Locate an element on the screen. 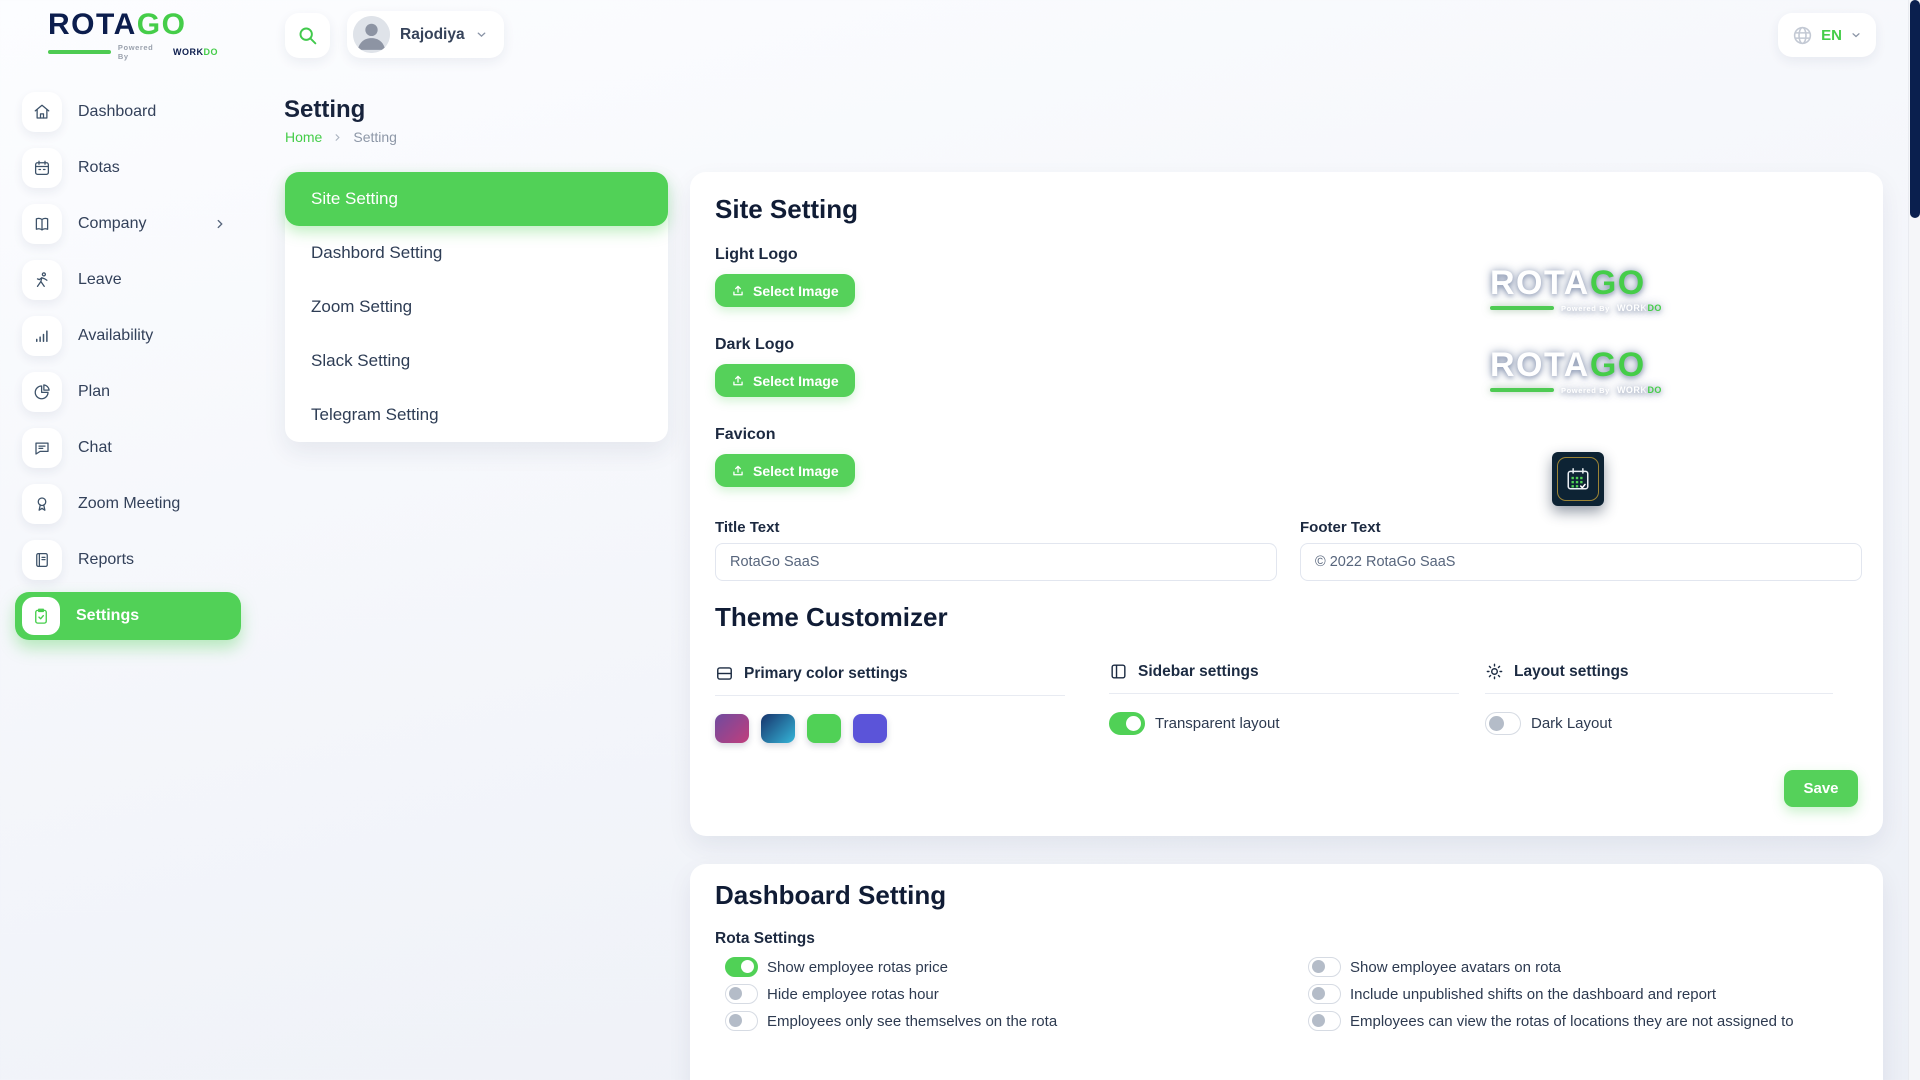 This screenshot has width=1920, height=1080. sidebar-item-leave: Leave is located at coordinates (128, 280).